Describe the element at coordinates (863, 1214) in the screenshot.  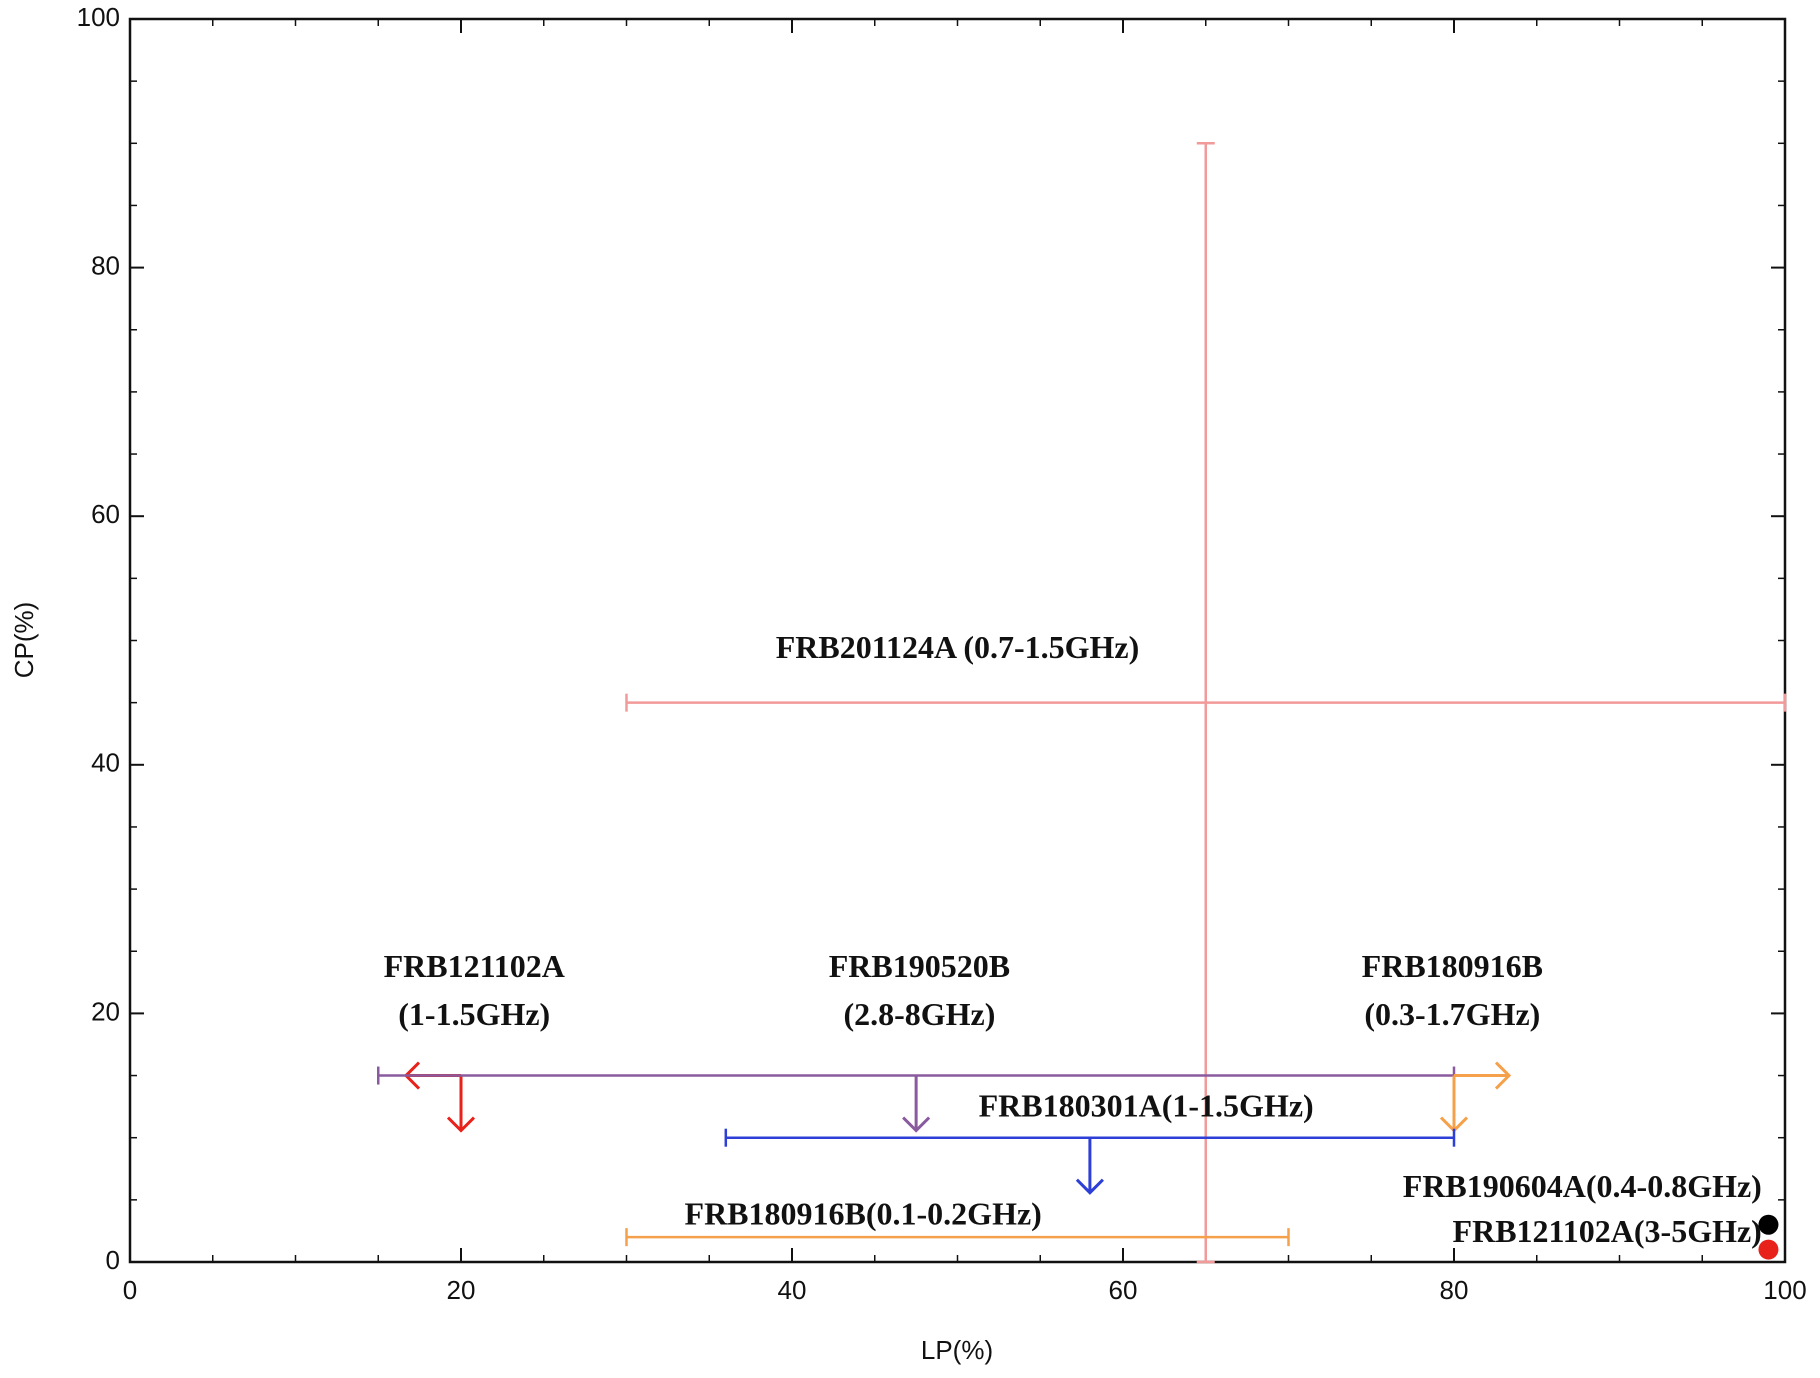
I see `series-label: FRB180916B(0.1-0.2GHz)` at that location.